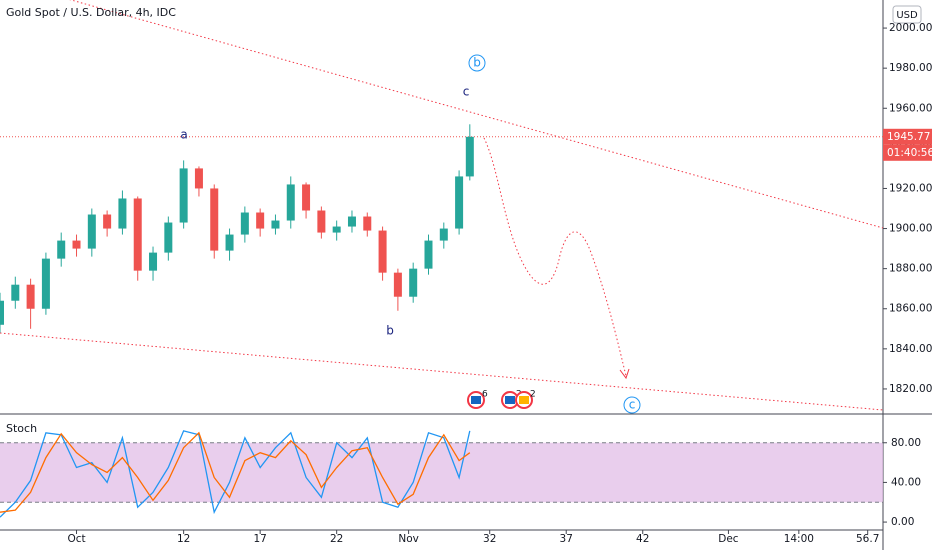 The height and width of the screenshot is (550, 932). I want to click on y-tick-label: 1840.00, so click(910, 349).